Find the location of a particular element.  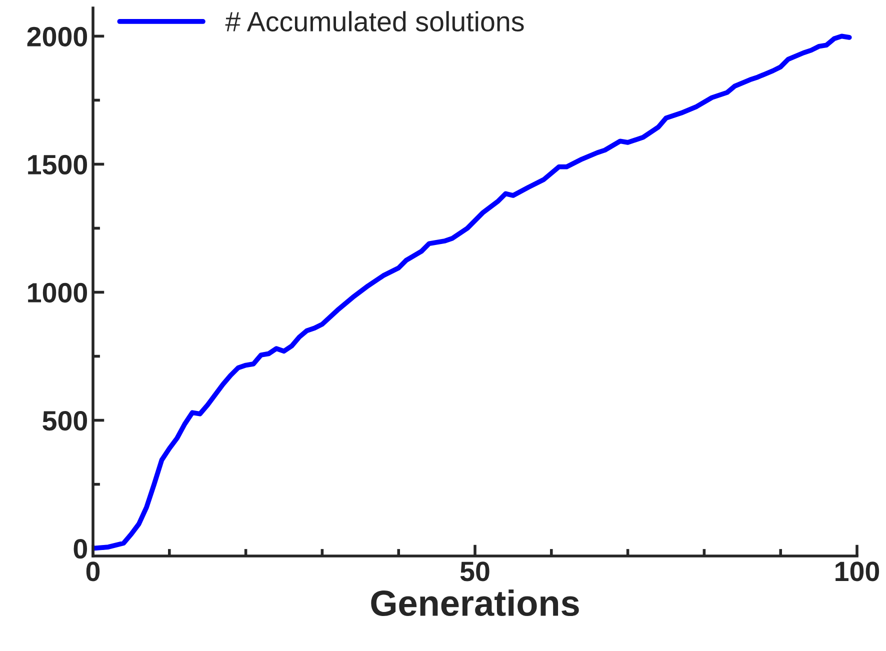

y-tick-label: 0 is located at coordinates (80, 548).